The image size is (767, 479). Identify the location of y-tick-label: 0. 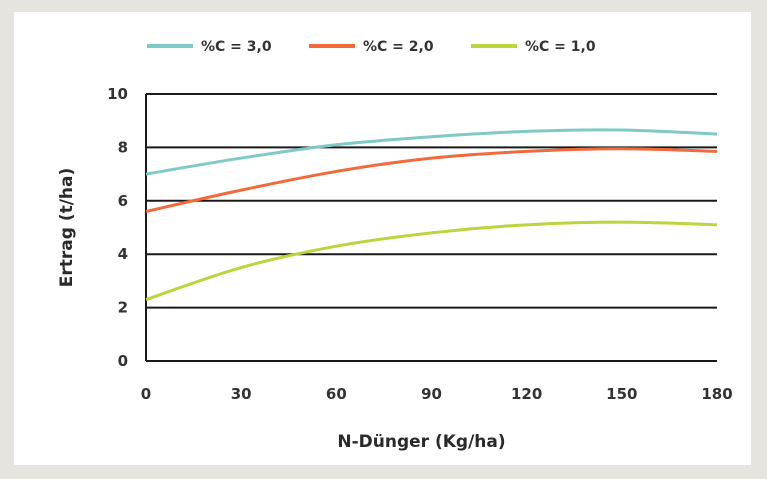
(123, 361).